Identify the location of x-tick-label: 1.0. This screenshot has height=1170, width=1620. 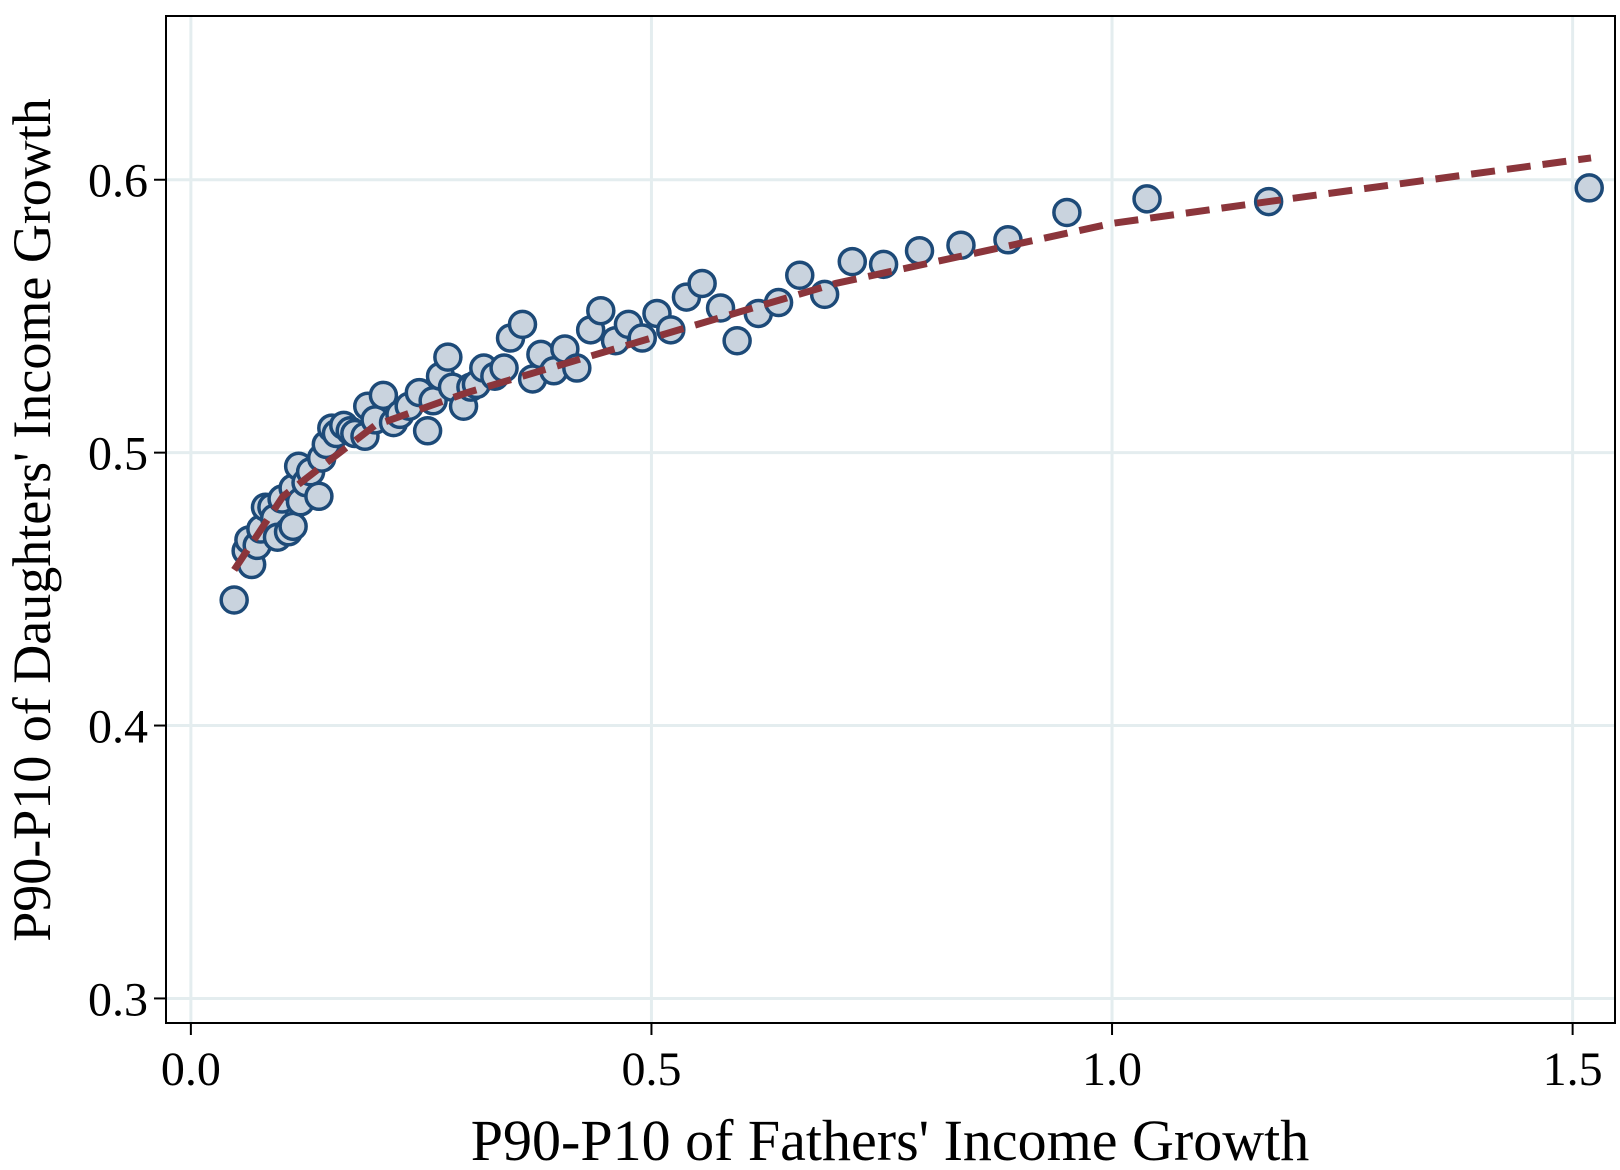
(1112, 1069).